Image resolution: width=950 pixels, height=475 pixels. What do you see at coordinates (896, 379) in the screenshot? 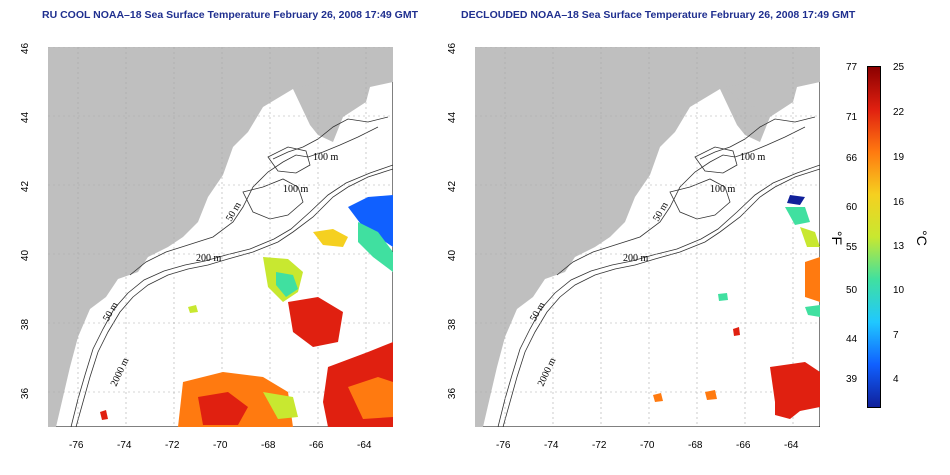
I see `celsius-tick: 4` at bounding box center [896, 379].